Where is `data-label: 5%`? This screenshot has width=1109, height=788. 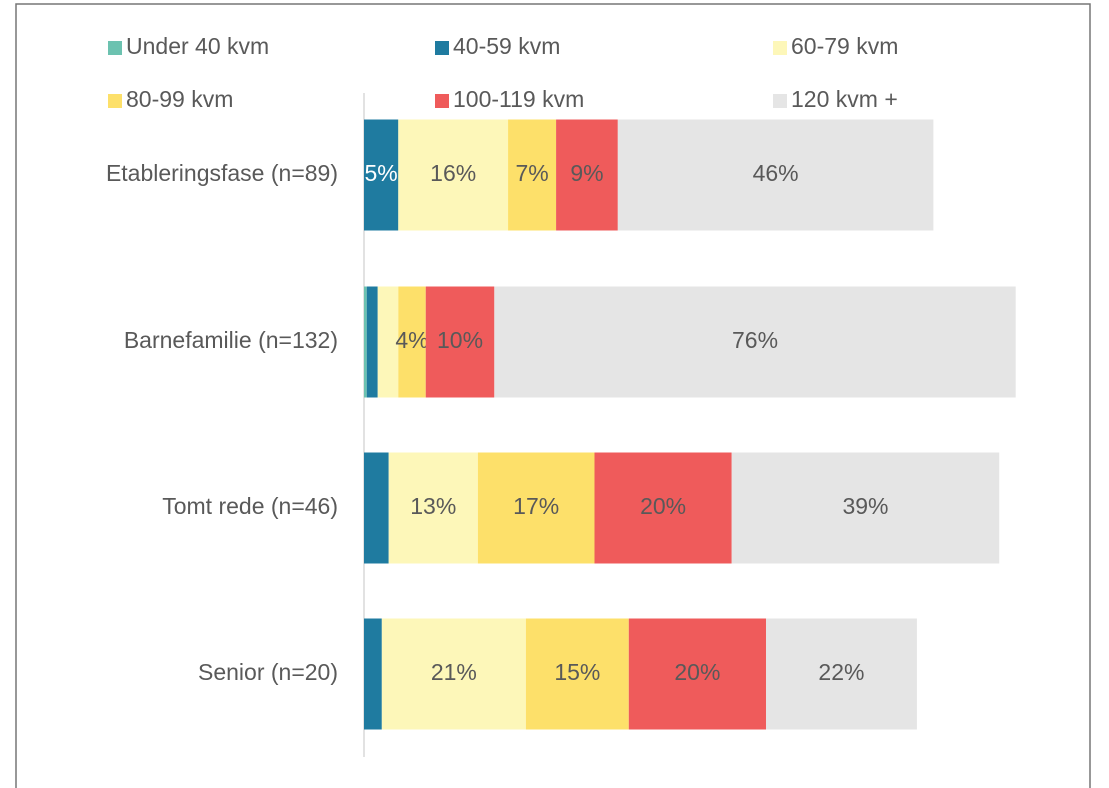 data-label: 5% is located at coordinates (381, 173).